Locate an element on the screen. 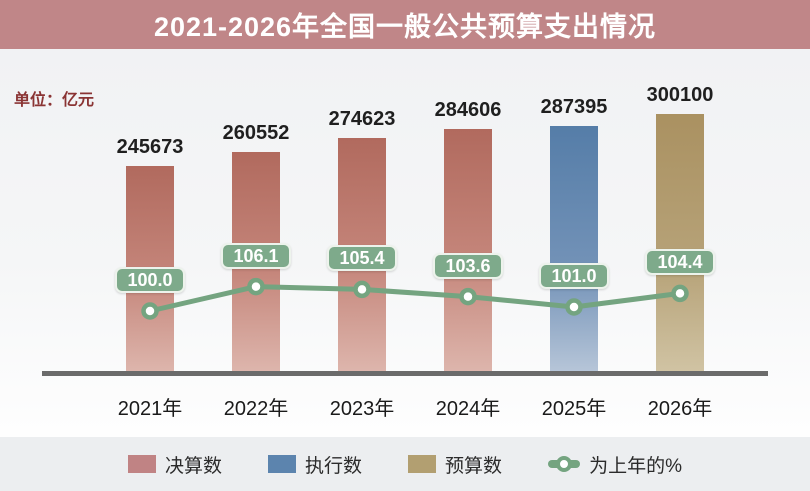 The height and width of the screenshot is (491, 810). bar-2025 is located at coordinates (574, 248).